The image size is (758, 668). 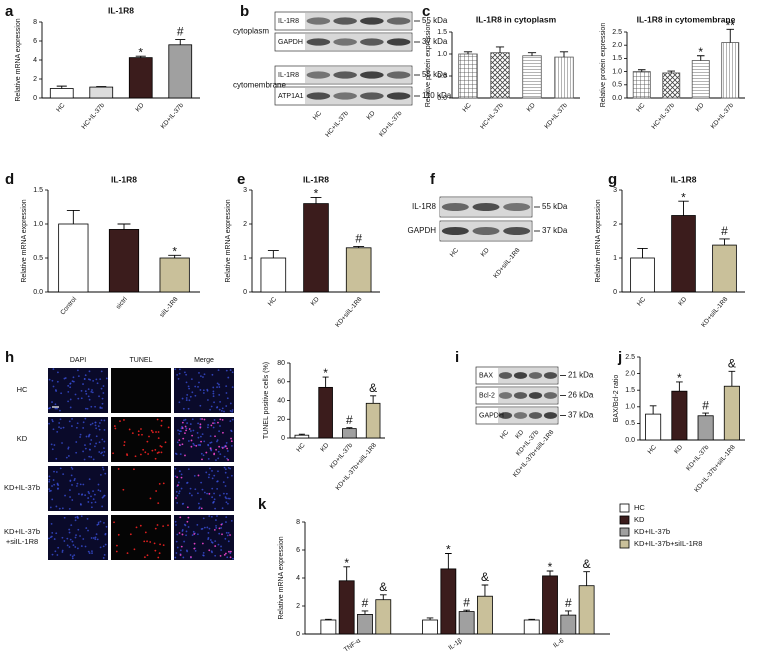 What do you see at coordinates (245, 258) in the screenshot?
I see `y-tick-label: 1` at bounding box center [245, 258].